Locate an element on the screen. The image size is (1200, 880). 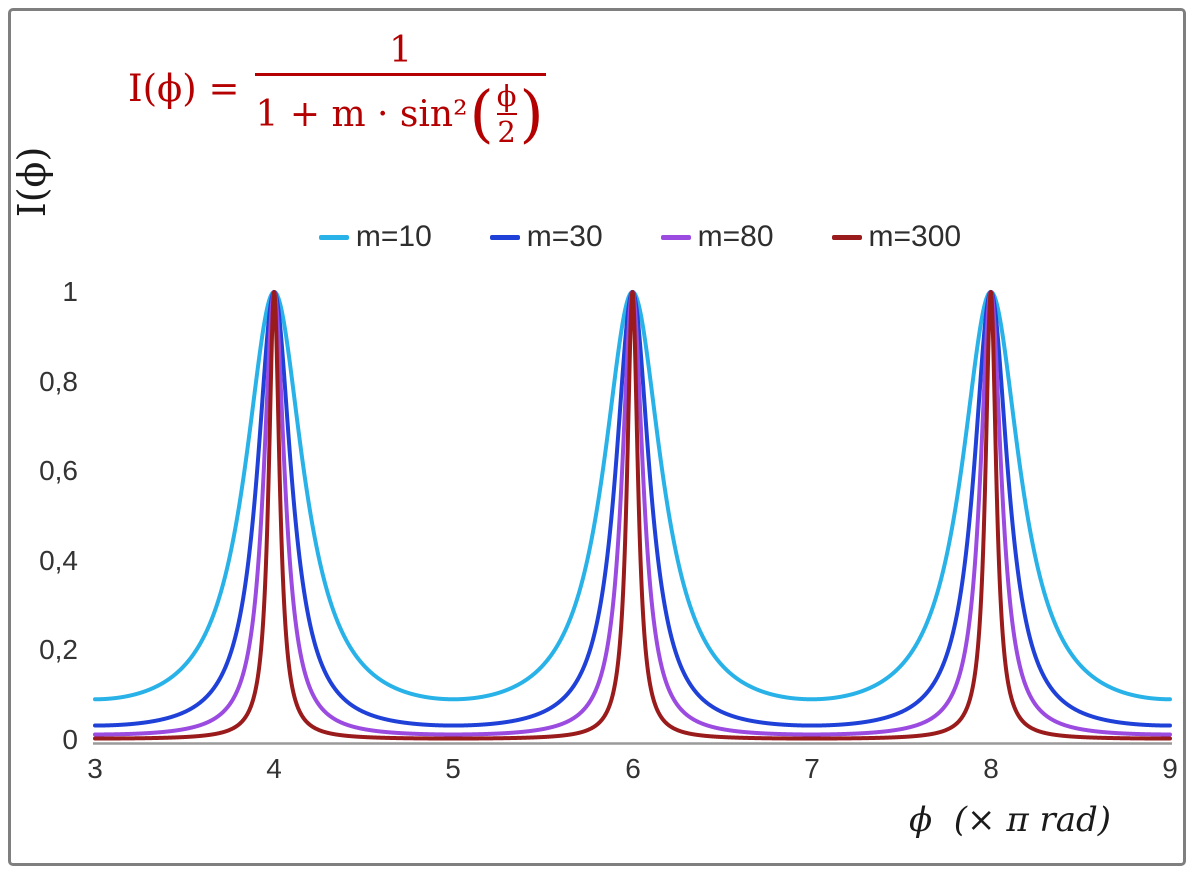
y-tick-label: 0 is located at coordinates (70, 739).